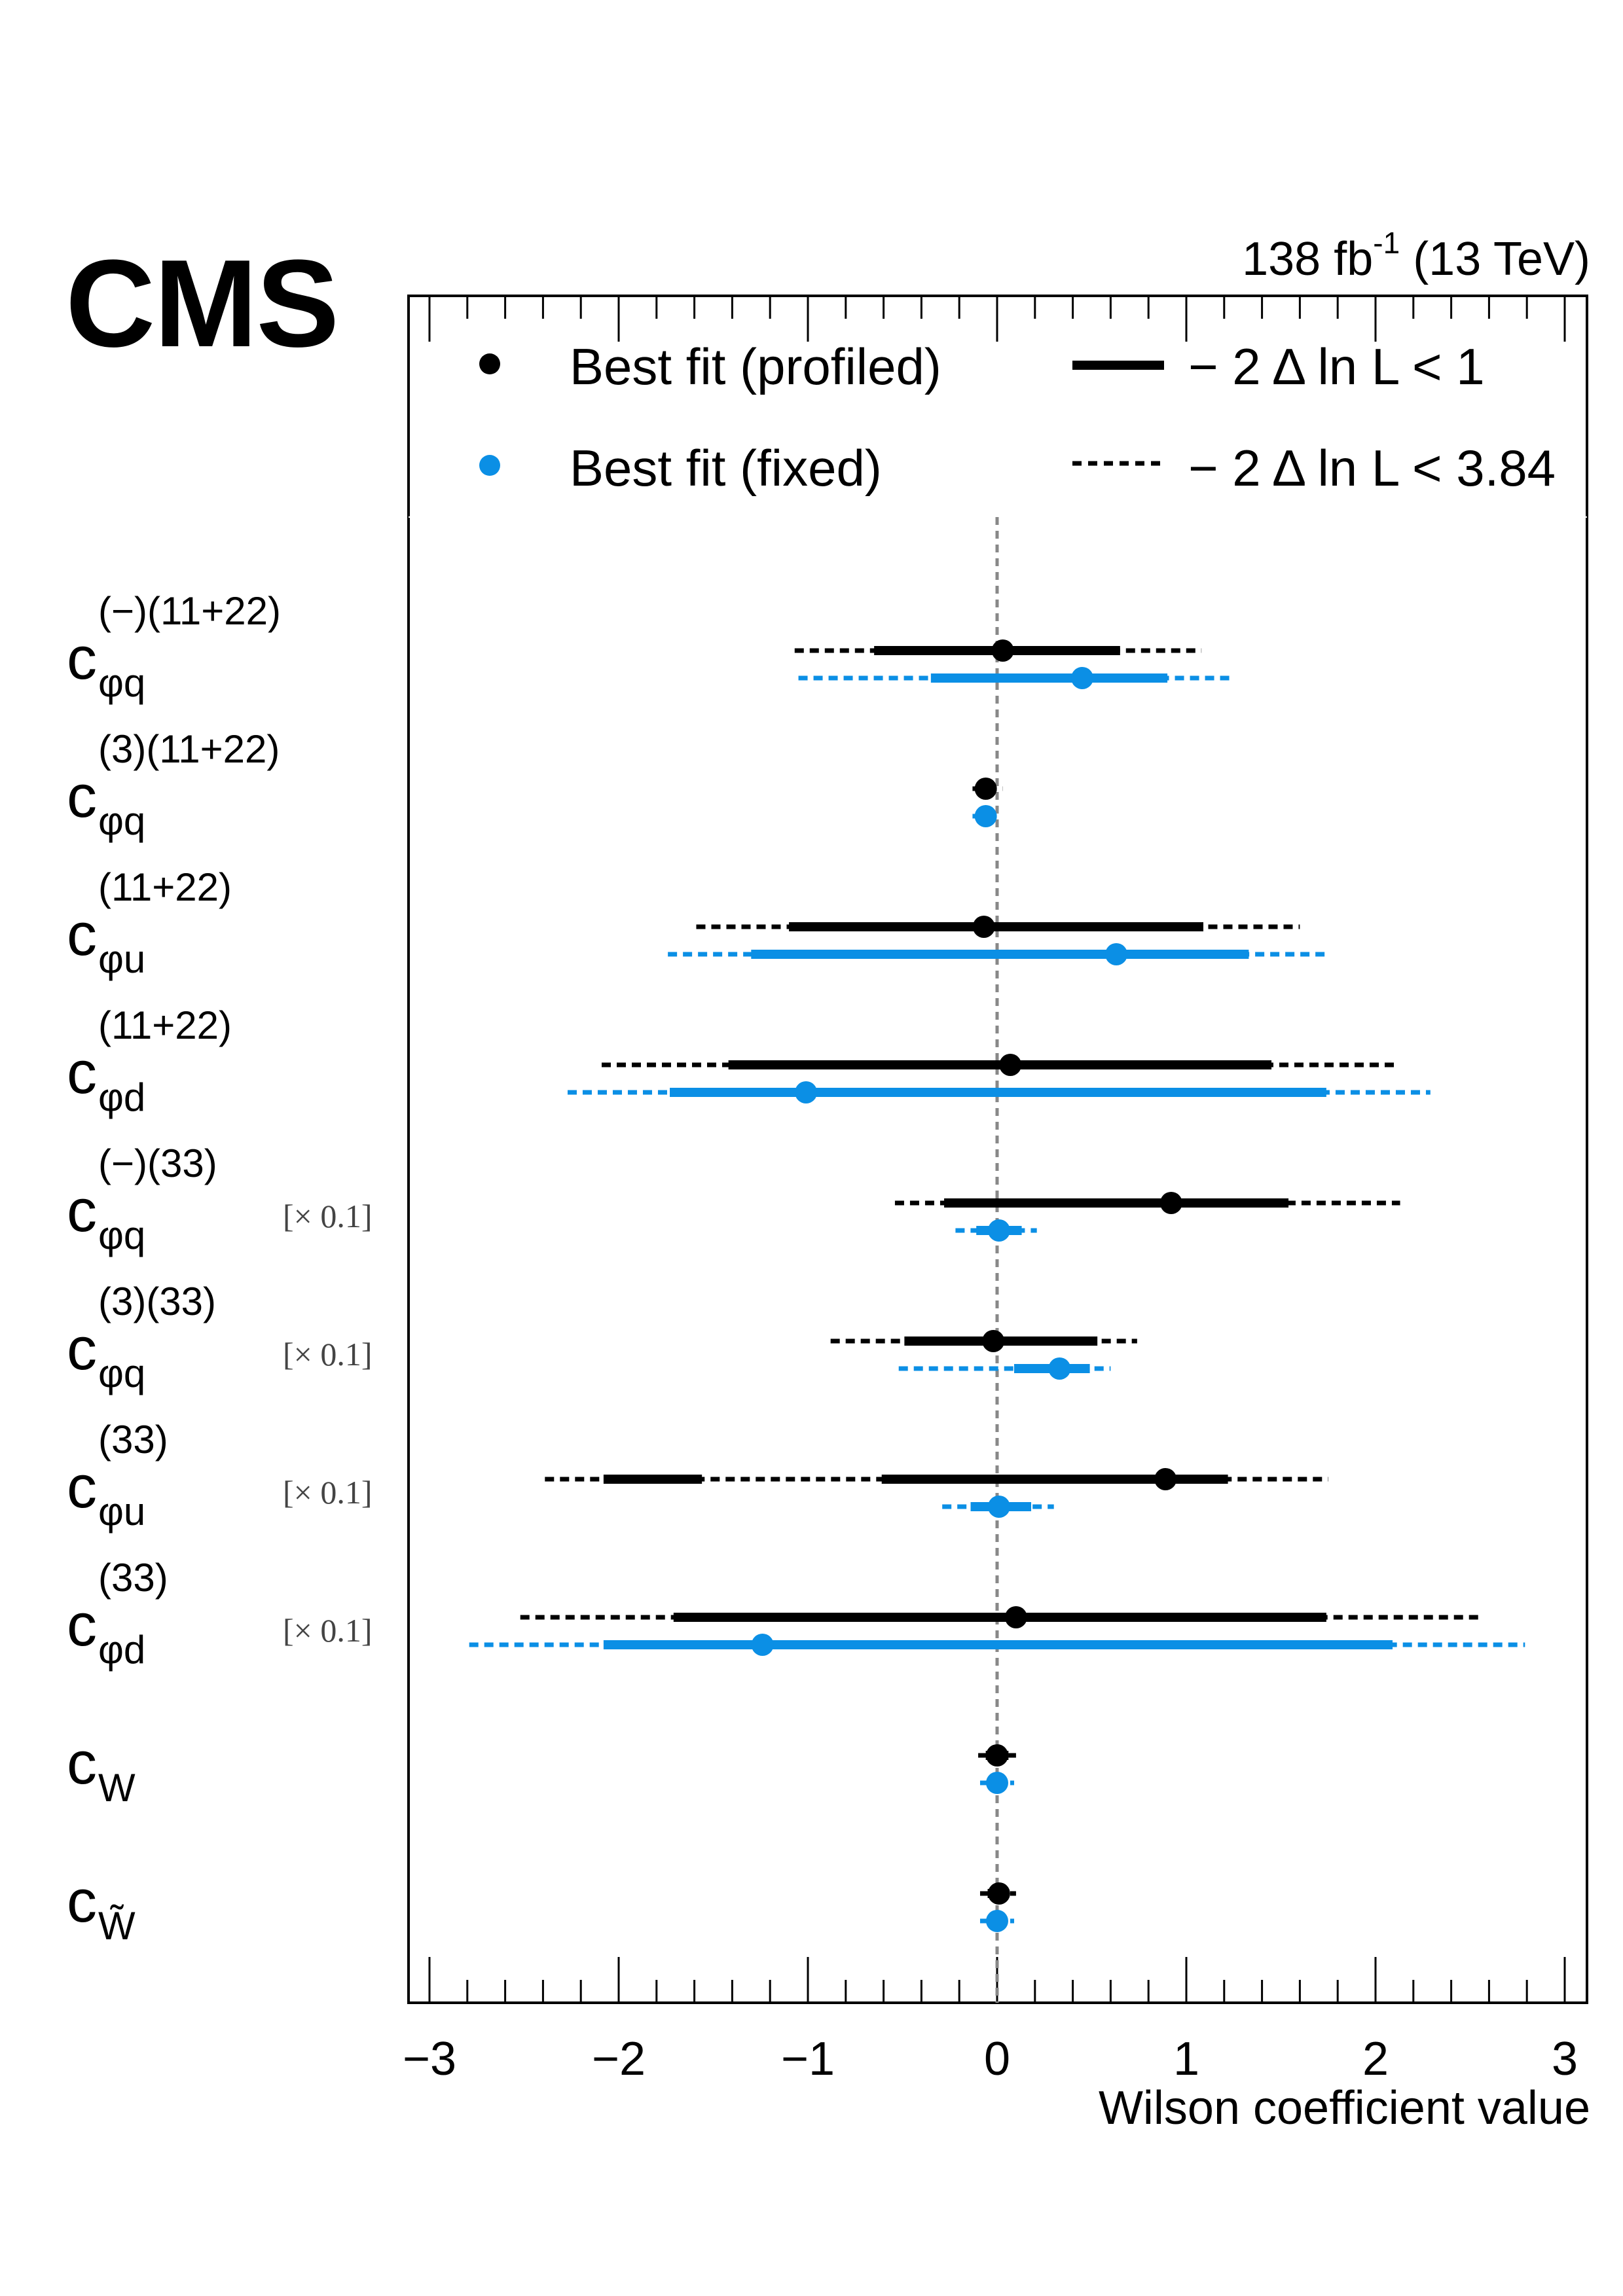  I want to click on row-label: c (33) φd, so click(117, 1614).